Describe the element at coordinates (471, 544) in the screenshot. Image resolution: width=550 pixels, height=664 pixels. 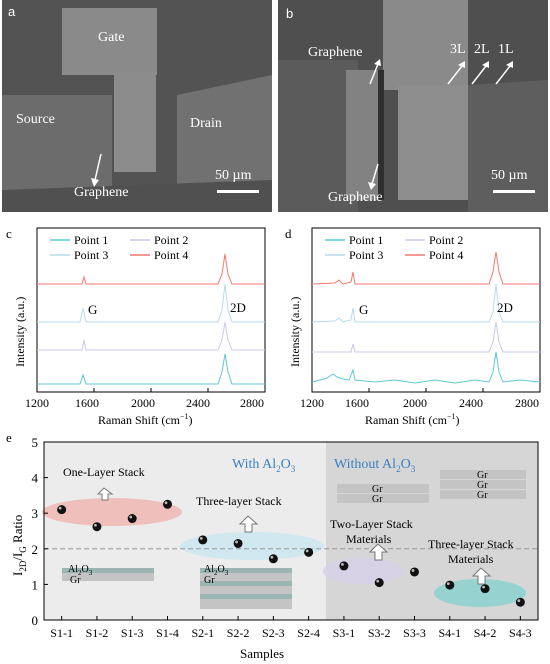
I see `label-three-layer-stack-materials: Three-layer Stack` at that location.